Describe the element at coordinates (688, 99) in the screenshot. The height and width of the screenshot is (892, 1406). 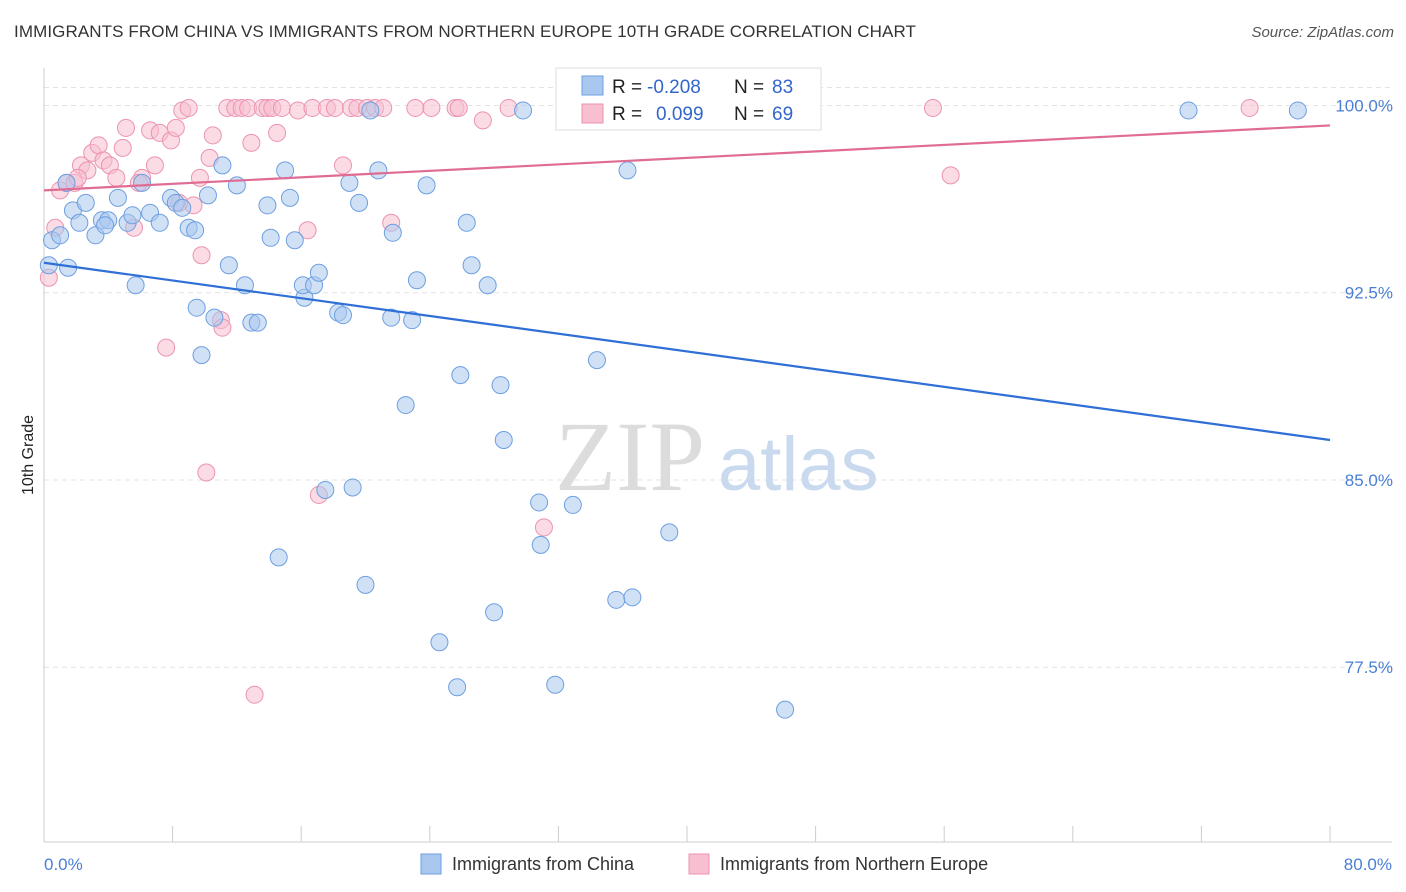
I see `stats-legend: R = -0.208 N = 83 R = 0.099 N = 69` at that location.